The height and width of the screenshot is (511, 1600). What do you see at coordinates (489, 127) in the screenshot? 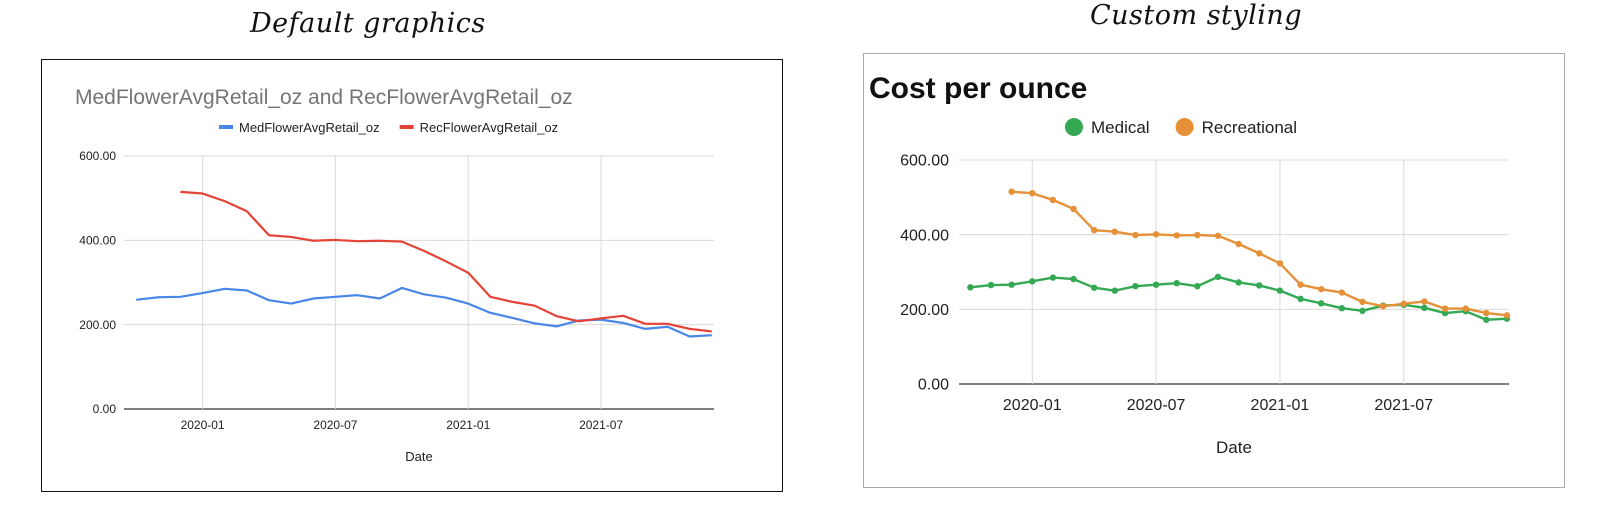
I see `legend-label: RecFlowerAvgRetail_oz` at bounding box center [489, 127].